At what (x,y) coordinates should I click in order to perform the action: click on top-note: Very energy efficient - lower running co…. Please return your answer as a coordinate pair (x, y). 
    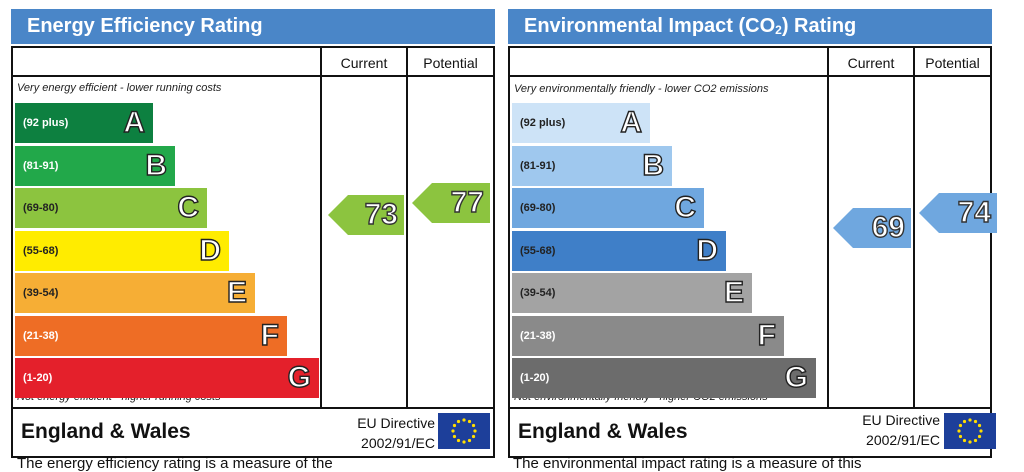
    Looking at the image, I should click on (119, 88).